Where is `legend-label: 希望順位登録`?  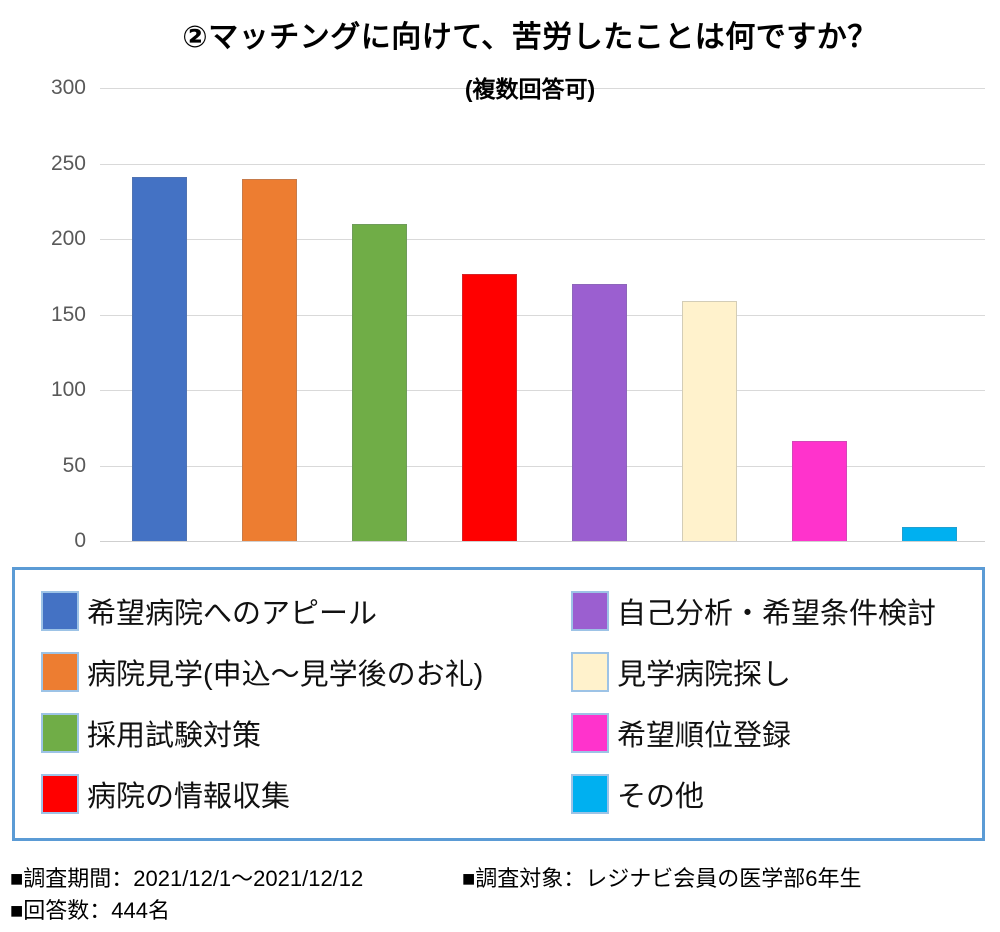
legend-label: 希望順位登録 is located at coordinates (704, 735).